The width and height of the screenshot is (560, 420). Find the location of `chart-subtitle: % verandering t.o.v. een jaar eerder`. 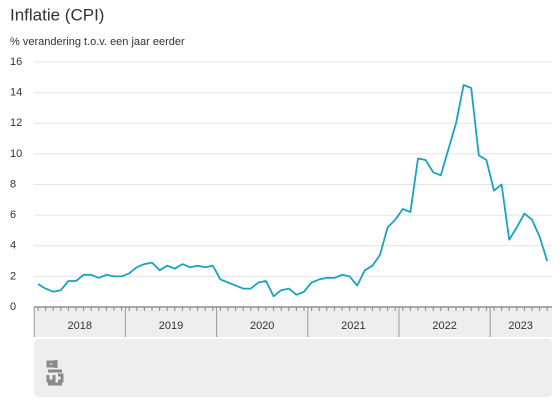

chart-subtitle: % verandering t.o.v. een jaar eerder is located at coordinates (97, 42).